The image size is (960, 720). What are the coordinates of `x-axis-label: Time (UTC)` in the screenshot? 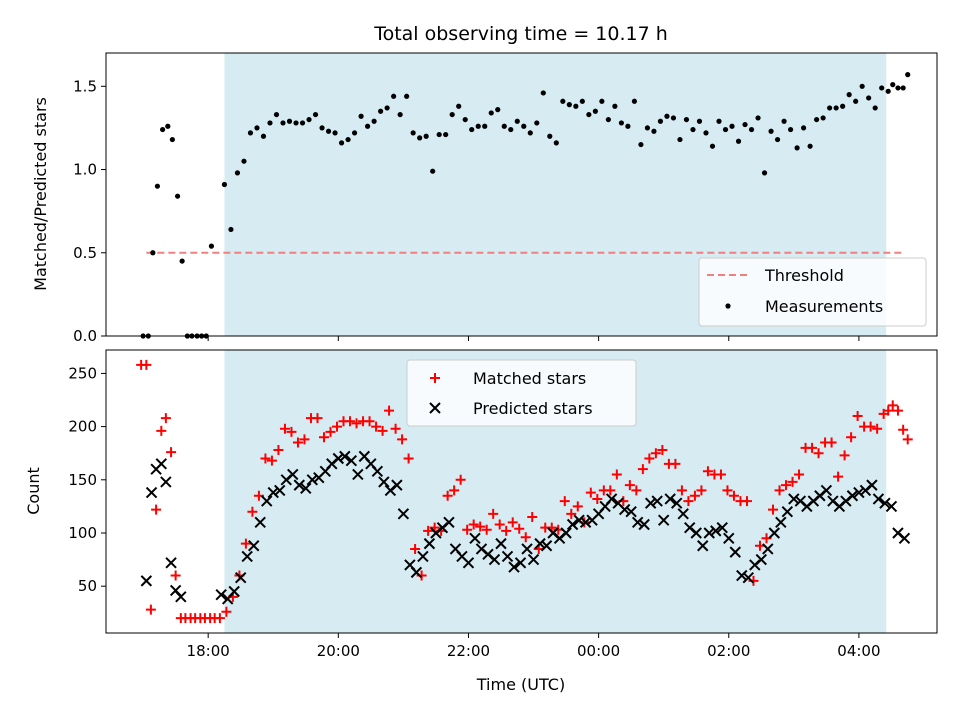 It's located at (520, 684).